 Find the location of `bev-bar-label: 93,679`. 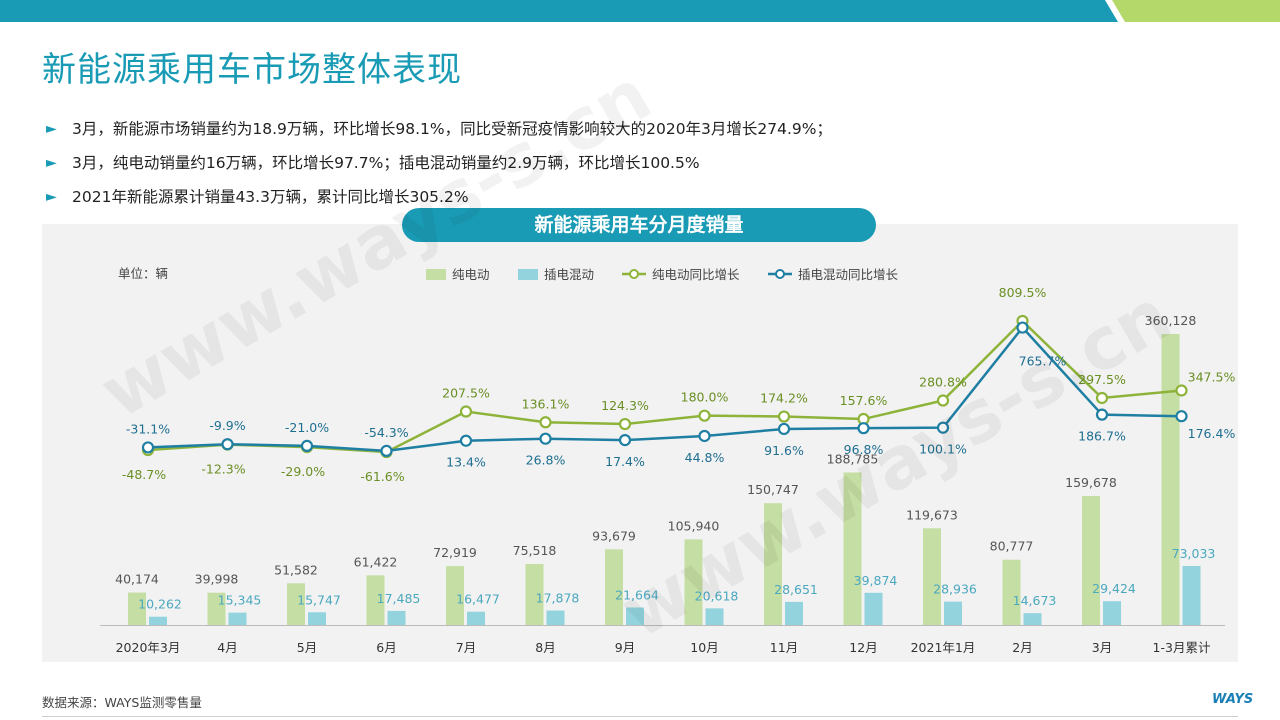

bev-bar-label: 93,679 is located at coordinates (614, 535).